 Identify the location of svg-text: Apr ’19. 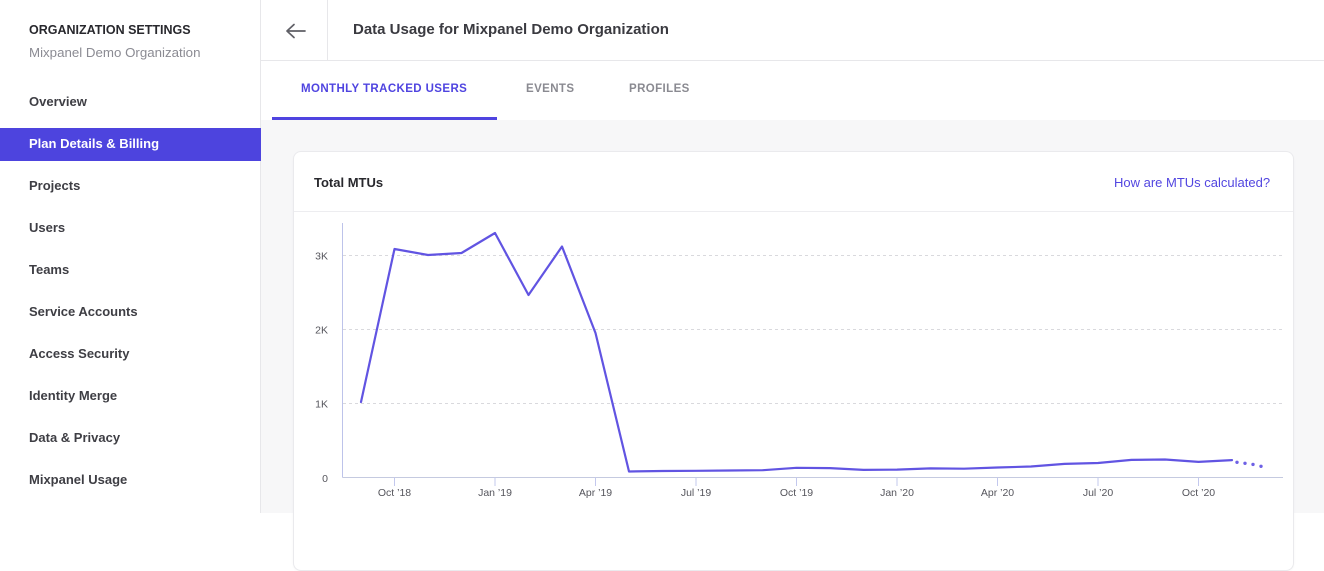
(595, 493).